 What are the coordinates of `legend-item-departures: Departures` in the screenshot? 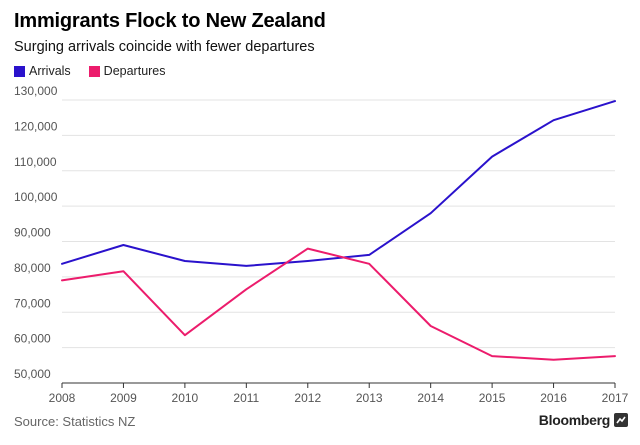 It's located at (127, 71).